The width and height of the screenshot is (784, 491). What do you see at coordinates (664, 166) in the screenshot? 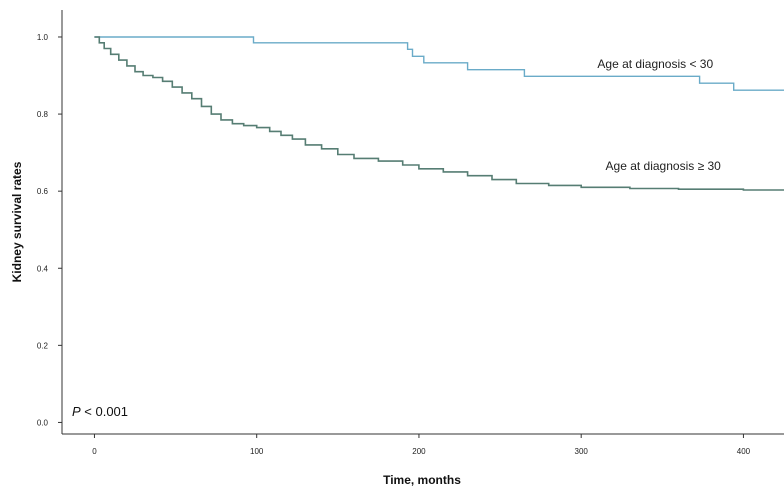
I see `series-label-30-plus: Age at diagnosis ≥ 30` at bounding box center [664, 166].